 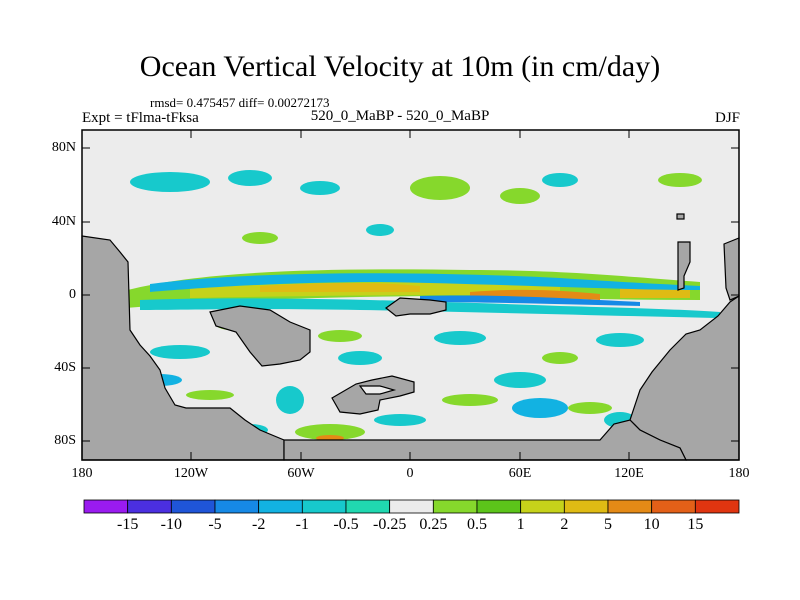 What do you see at coordinates (63, 147) in the screenshot?
I see `y-tick-label: 80N` at bounding box center [63, 147].